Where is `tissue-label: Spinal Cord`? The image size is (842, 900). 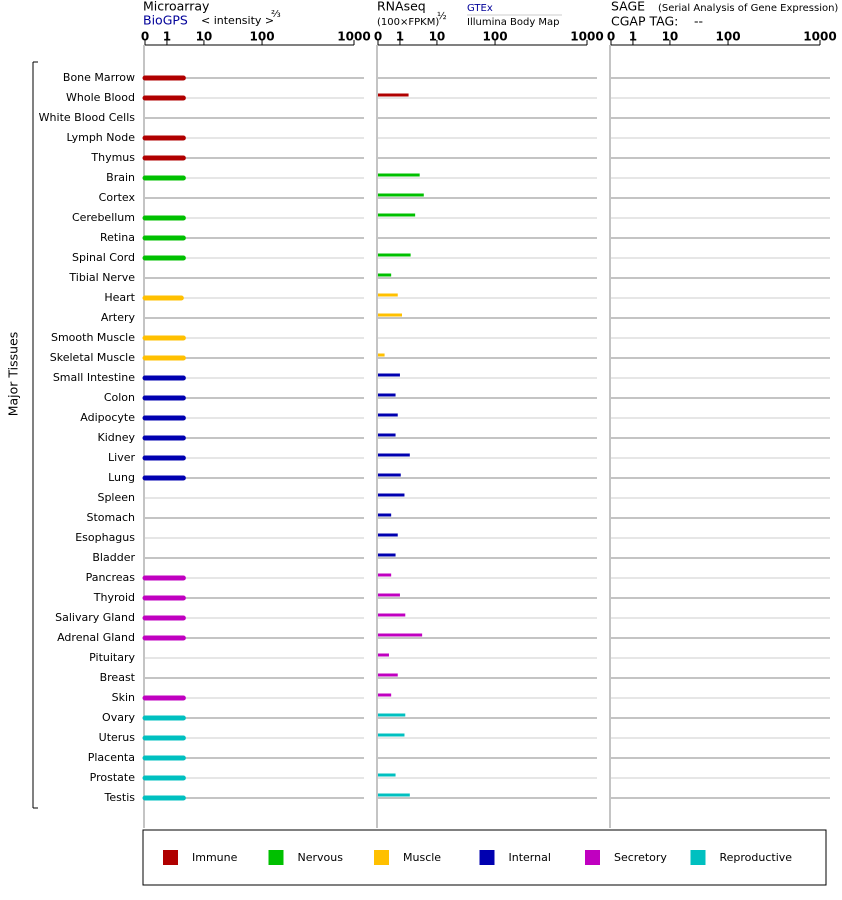 tissue-label: Spinal Cord is located at coordinates (103, 257).